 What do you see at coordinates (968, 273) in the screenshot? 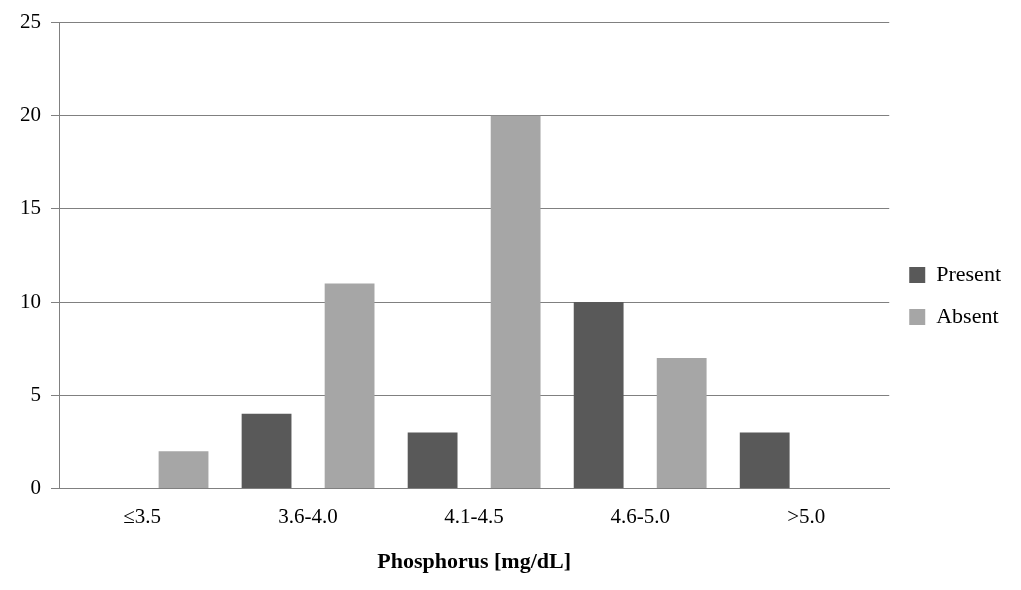
I see `legend-label: Present` at bounding box center [968, 273].